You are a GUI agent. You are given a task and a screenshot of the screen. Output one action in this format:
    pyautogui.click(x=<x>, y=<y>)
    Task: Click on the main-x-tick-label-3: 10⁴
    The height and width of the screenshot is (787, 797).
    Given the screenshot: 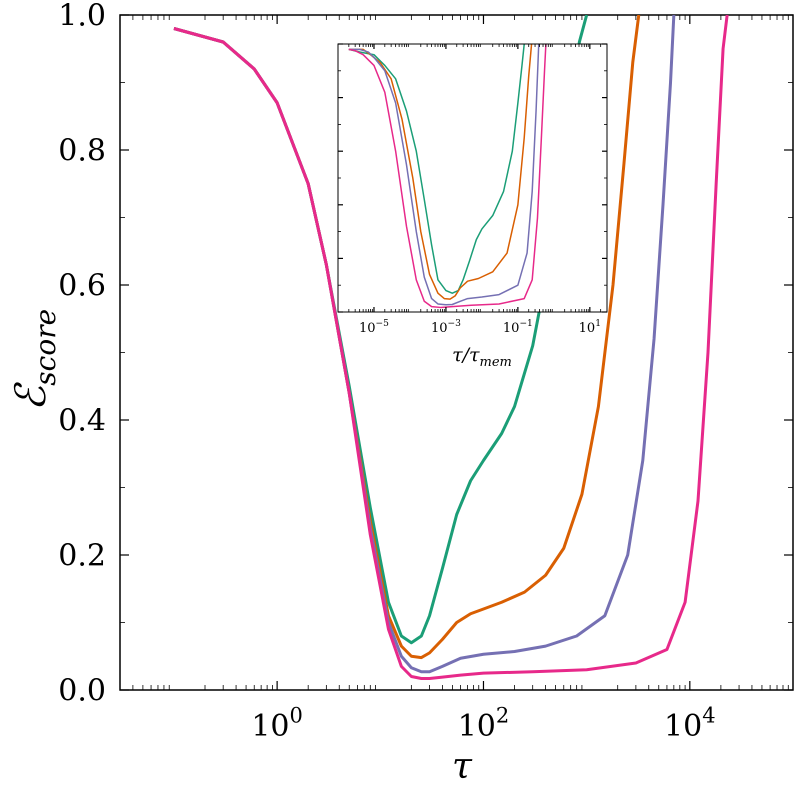 What is the action you would take?
    pyautogui.click(x=690, y=724)
    